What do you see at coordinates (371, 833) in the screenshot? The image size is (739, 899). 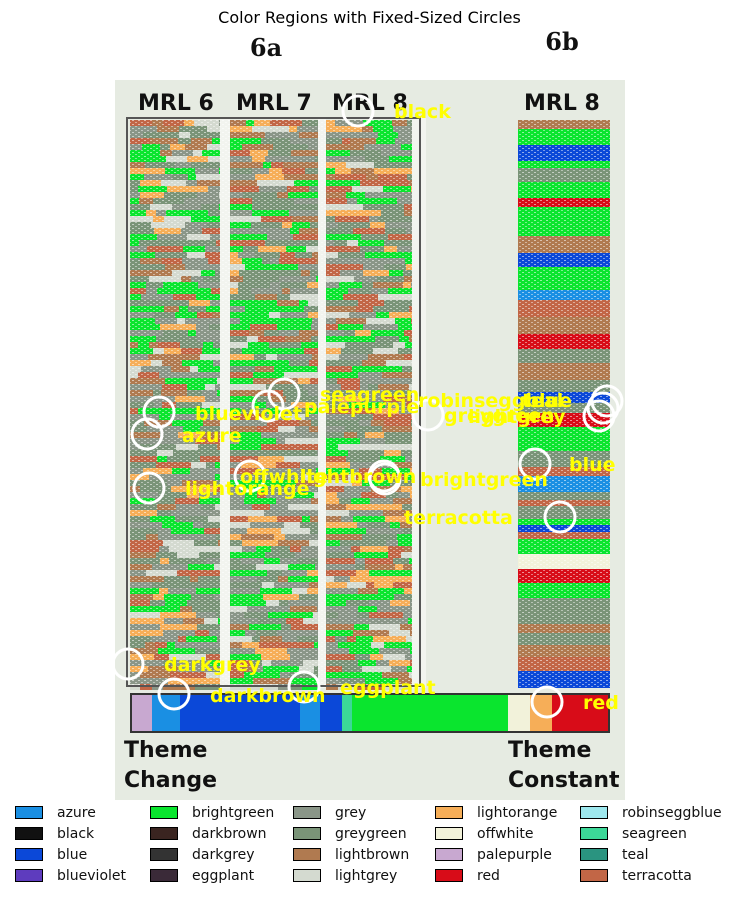 I see `legend-label: greygreen` at bounding box center [371, 833].